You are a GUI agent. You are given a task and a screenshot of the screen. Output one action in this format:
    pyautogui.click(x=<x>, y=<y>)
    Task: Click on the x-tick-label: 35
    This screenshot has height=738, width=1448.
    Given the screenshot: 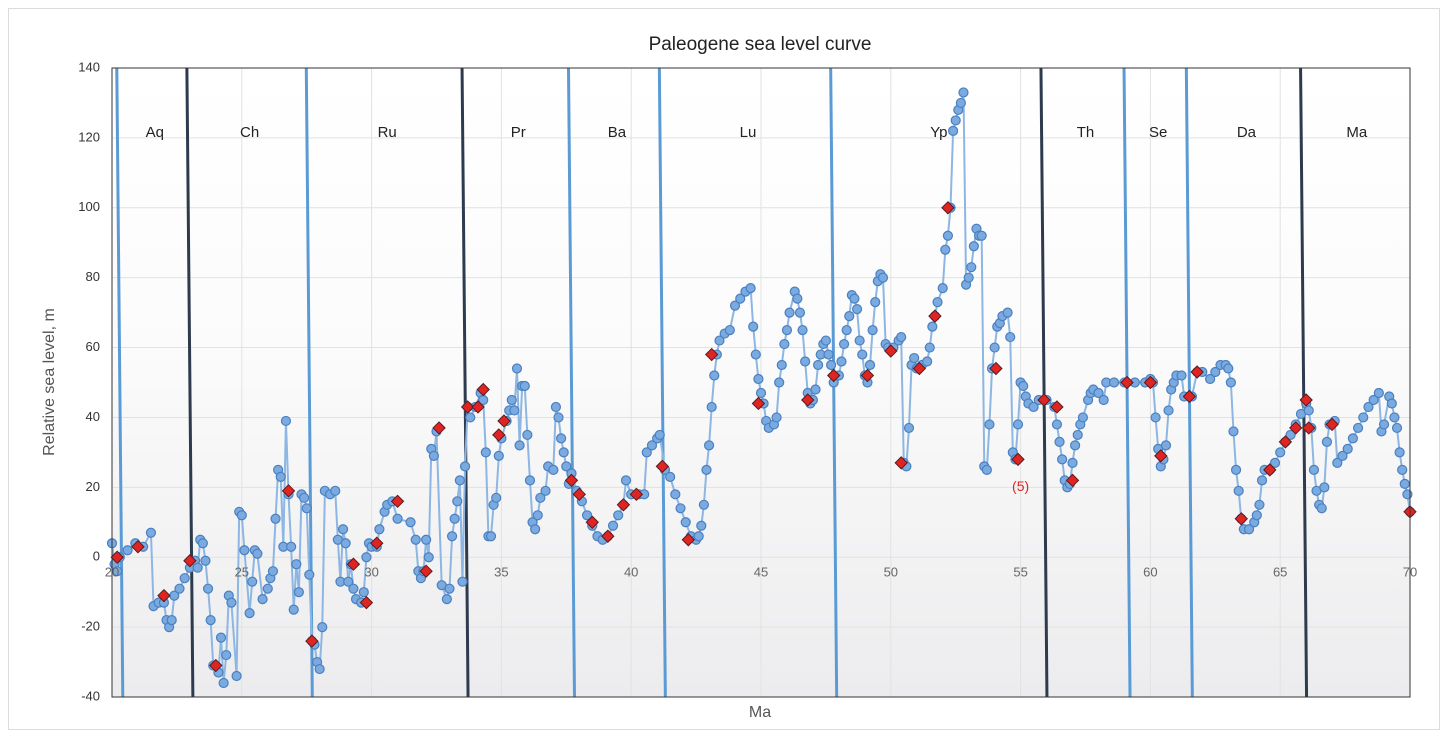 What is the action you would take?
    pyautogui.click(x=501, y=572)
    